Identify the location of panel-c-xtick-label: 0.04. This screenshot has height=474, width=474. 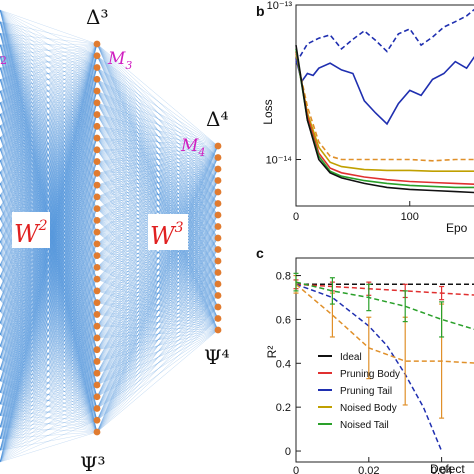
(441, 469).